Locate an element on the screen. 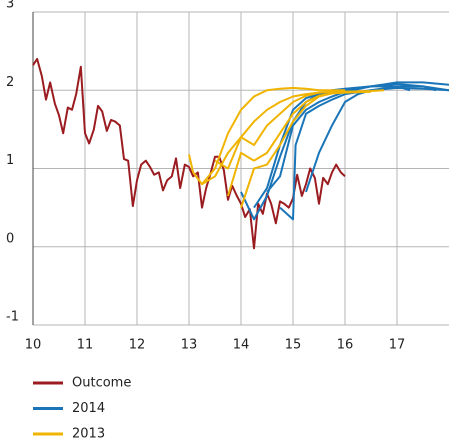 This screenshot has height=445, width=449. y-tick-label: 0 is located at coordinates (10, 238).